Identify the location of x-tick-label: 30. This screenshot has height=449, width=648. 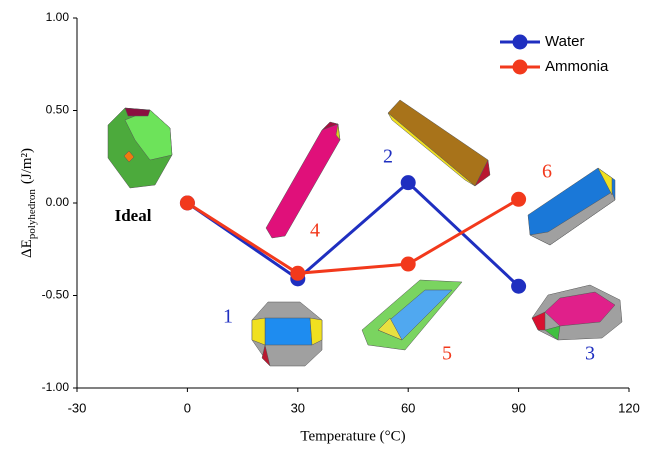
(298, 407).